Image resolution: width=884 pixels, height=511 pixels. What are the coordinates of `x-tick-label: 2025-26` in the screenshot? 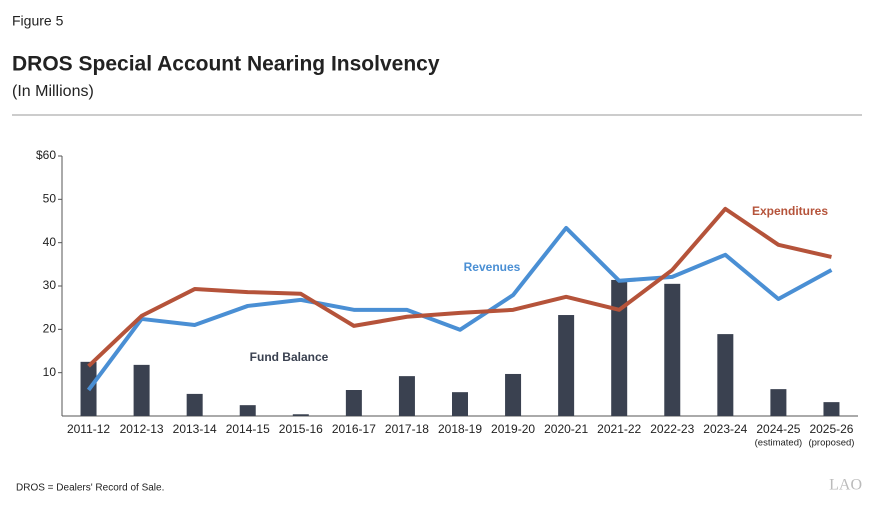 It's located at (831, 429).